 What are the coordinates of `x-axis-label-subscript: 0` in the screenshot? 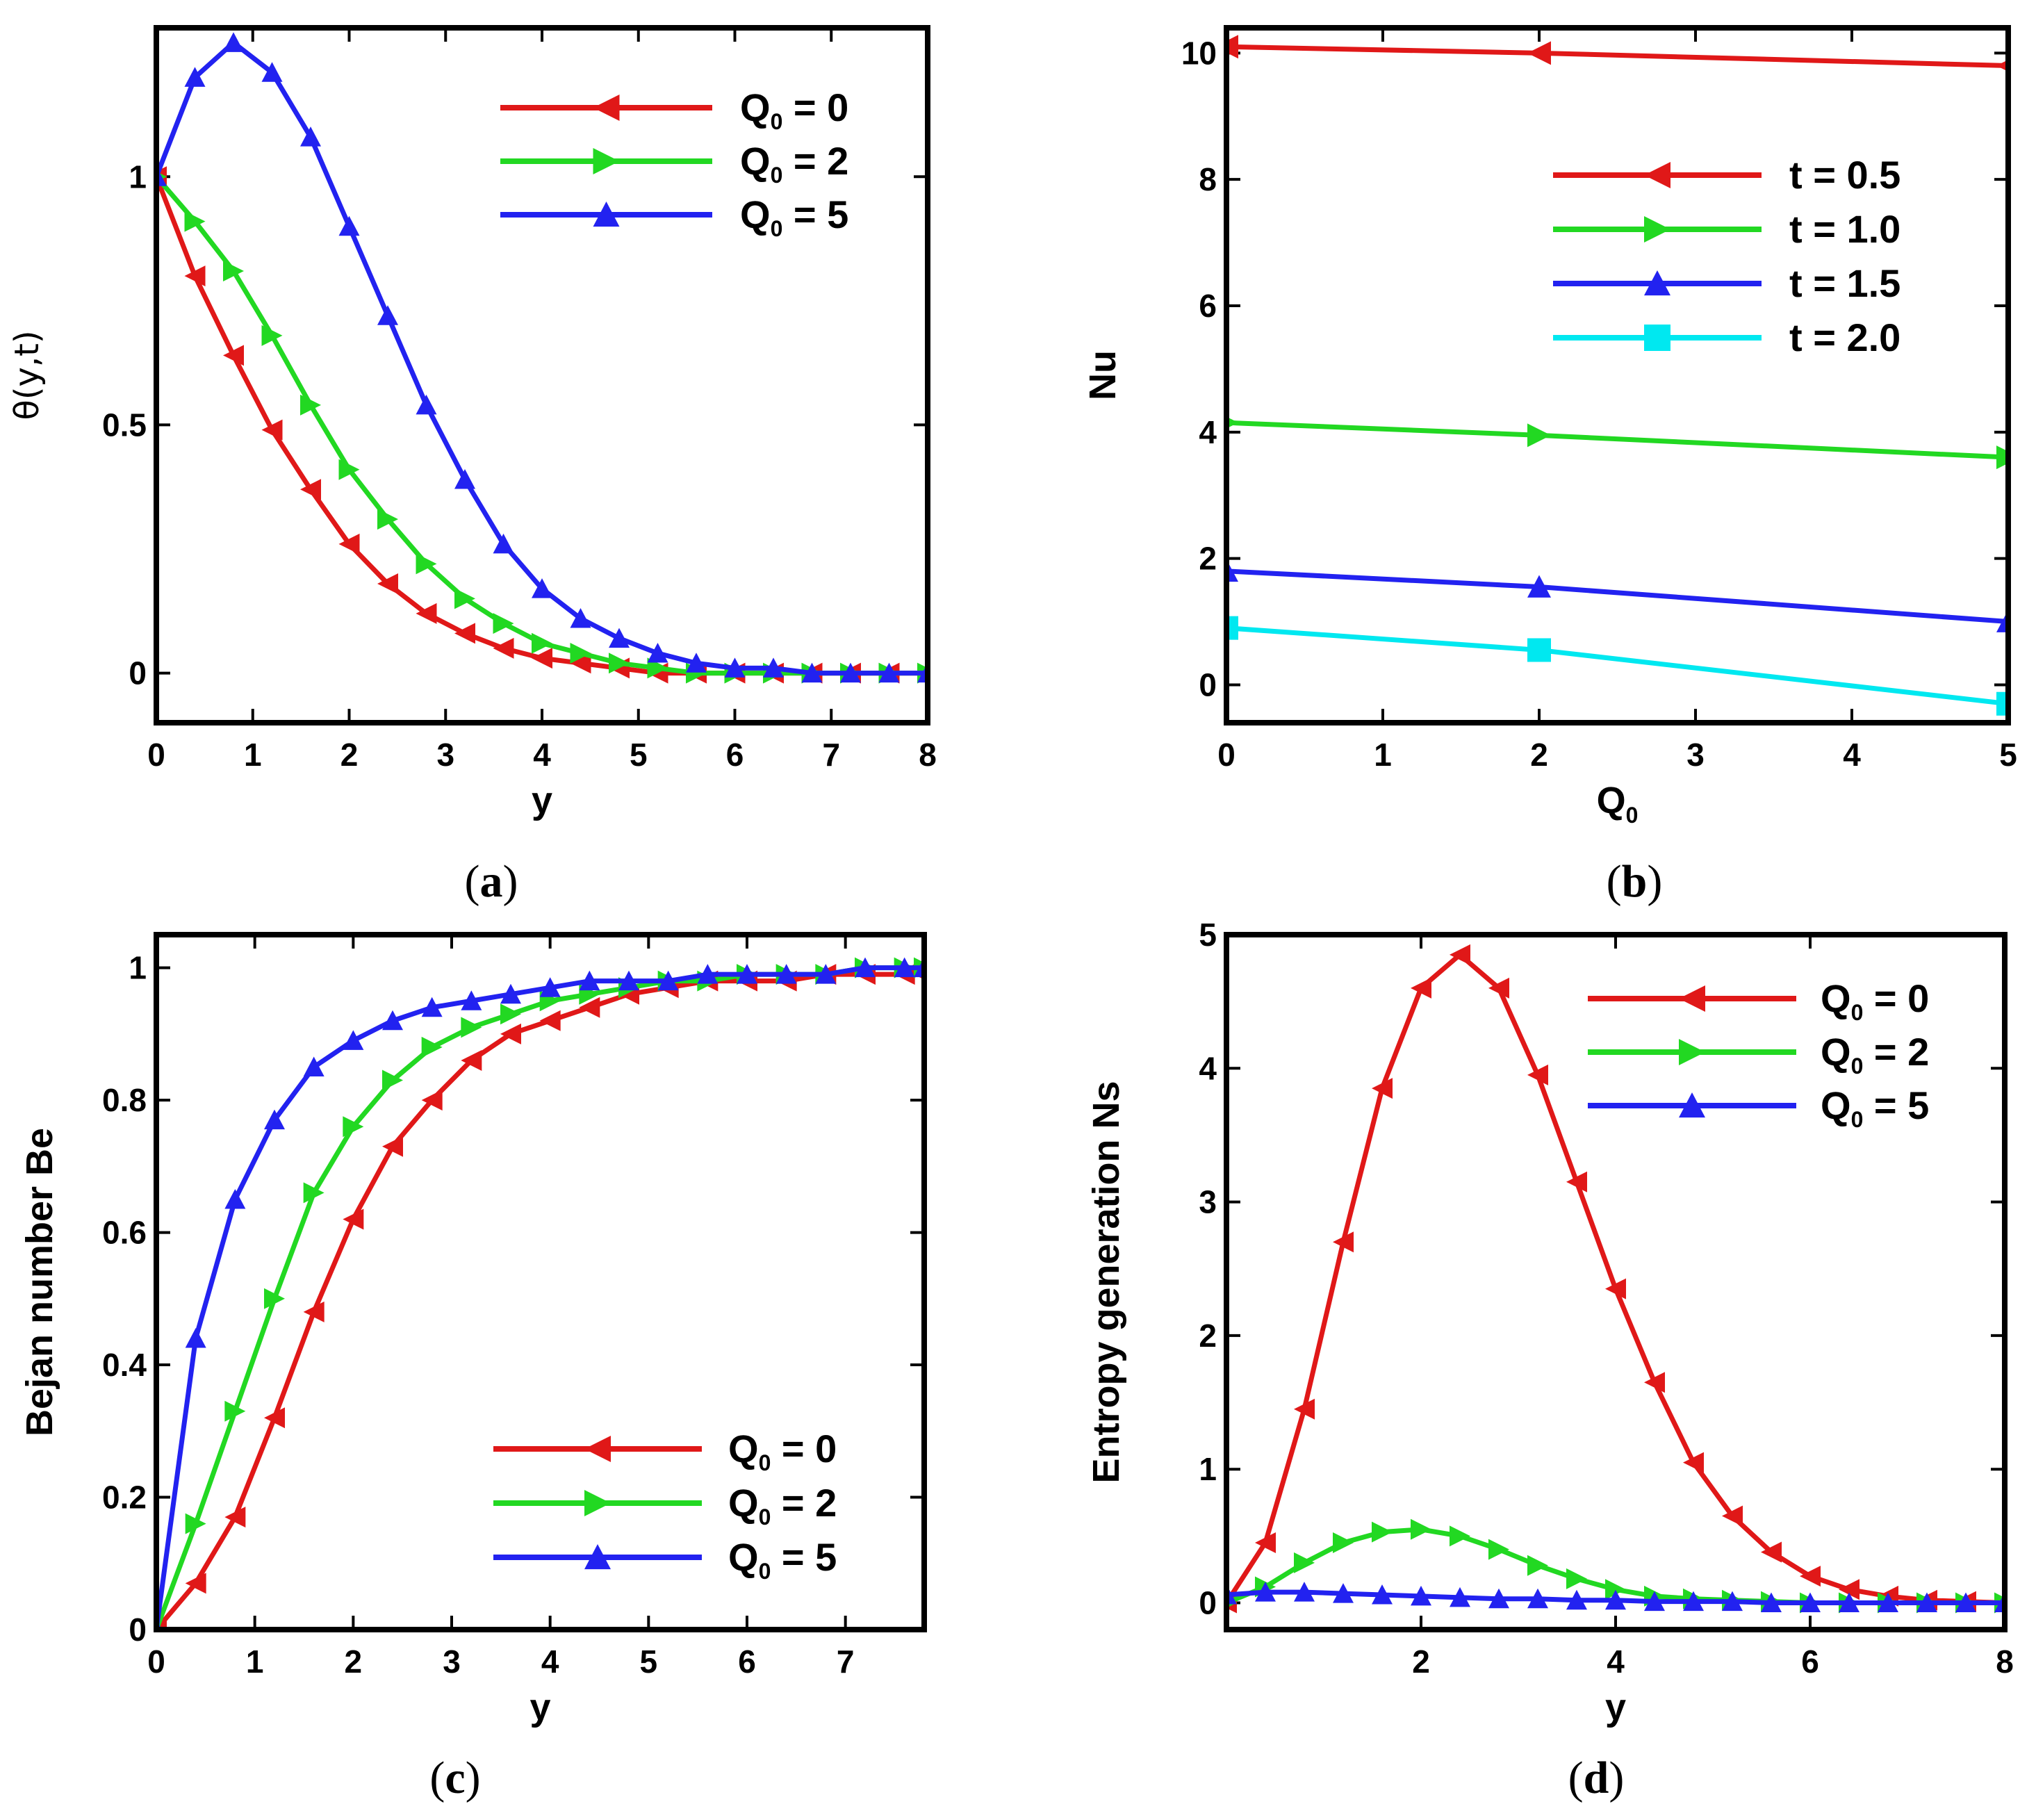 It's located at (1633, 815).